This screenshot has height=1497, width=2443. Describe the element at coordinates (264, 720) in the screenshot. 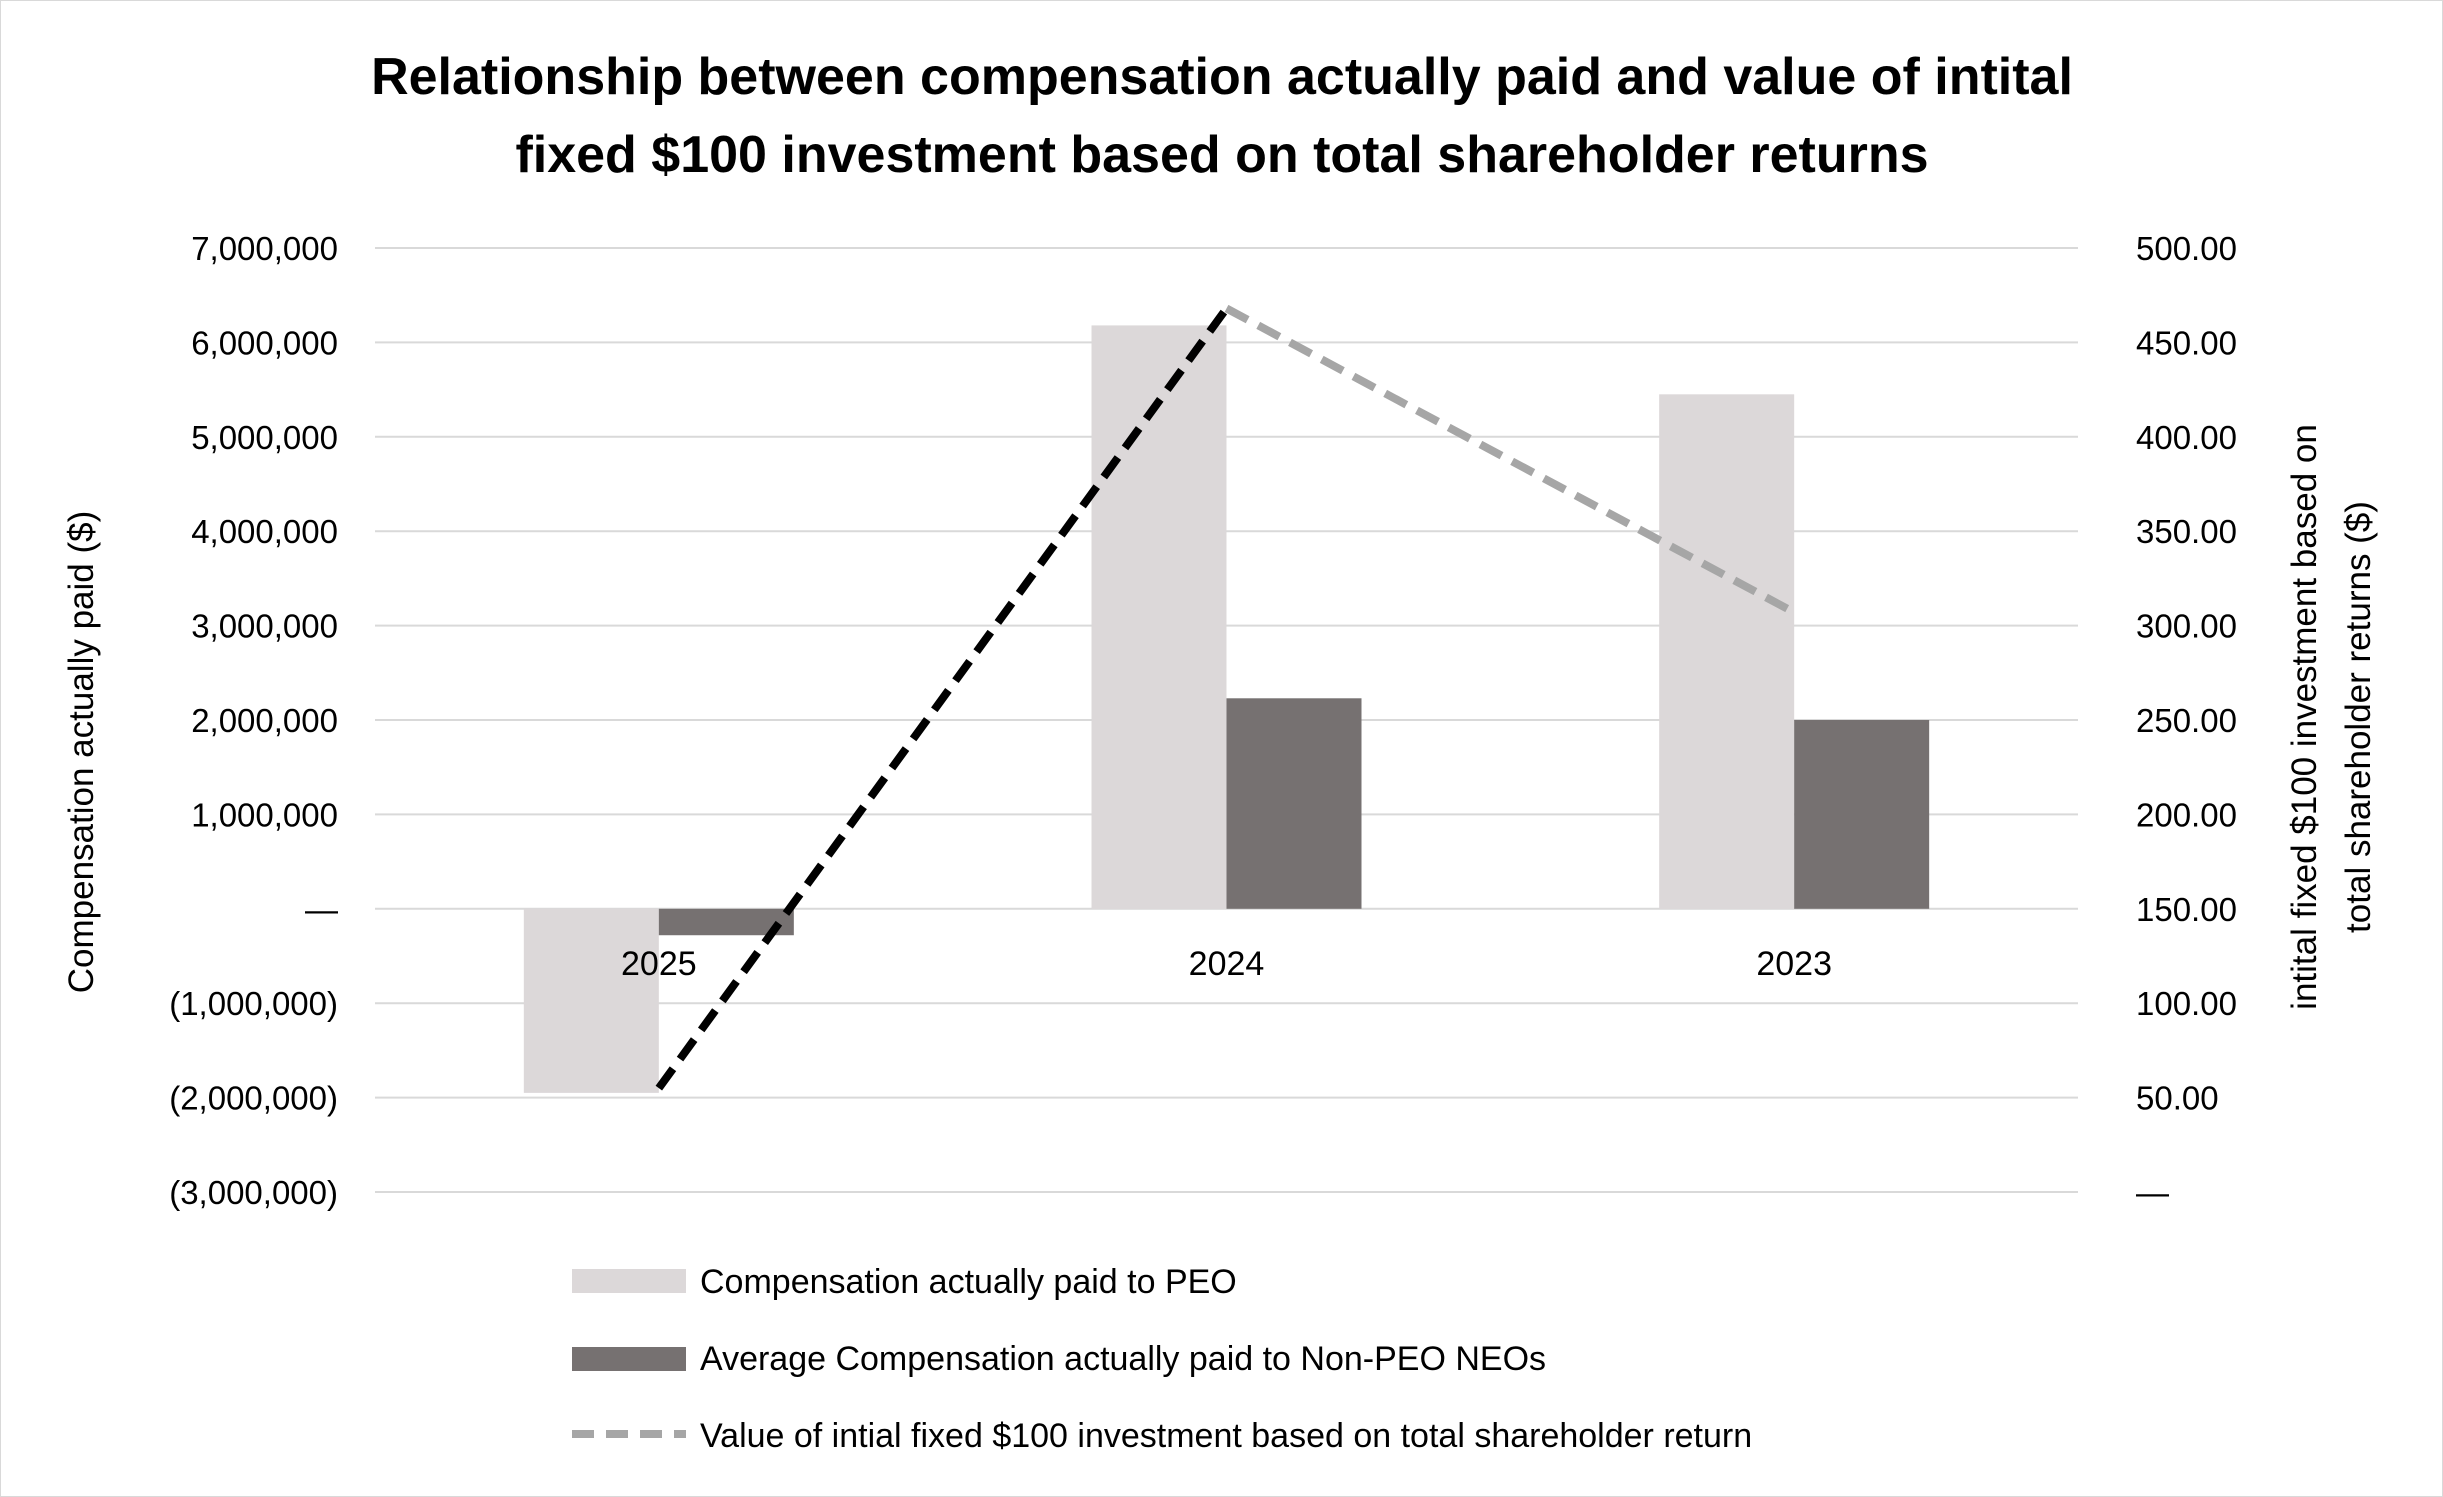

I see `left-tick-label: 2,000,000` at that location.